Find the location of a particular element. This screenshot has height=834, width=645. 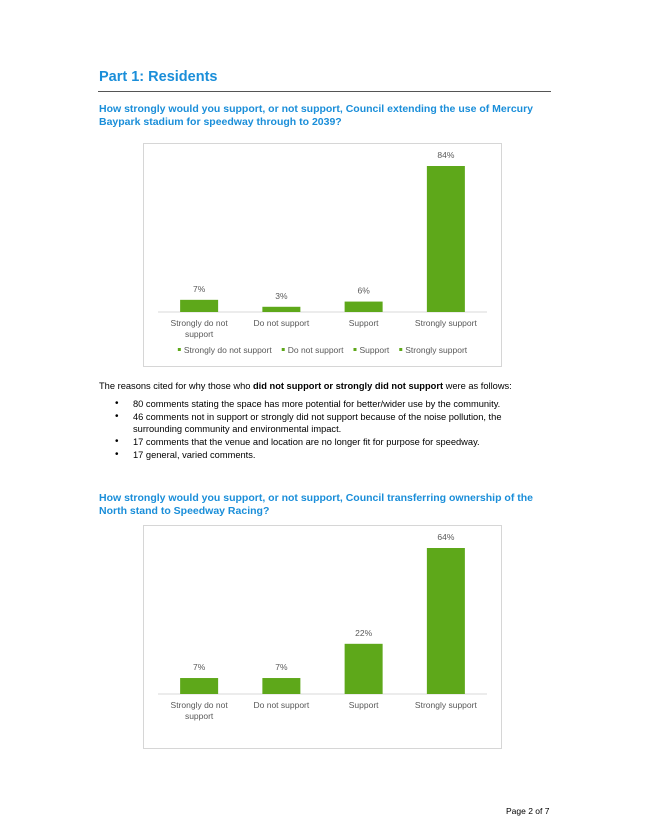

page-number: Page 2 of 7 is located at coordinates (528, 811).